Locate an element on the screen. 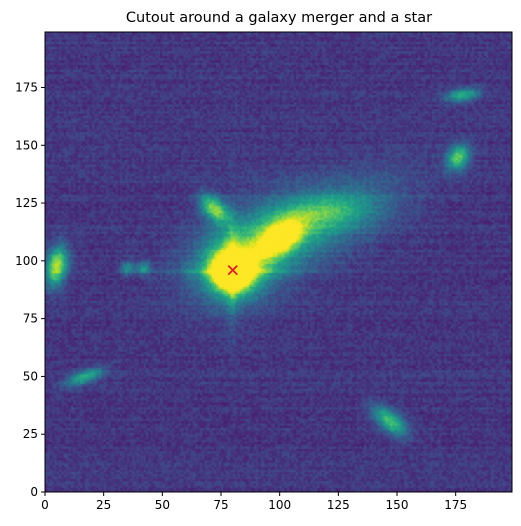 The image size is (521, 526). y-axis: 0 25 50 75 100 125 150 175 is located at coordinates (30, 289).